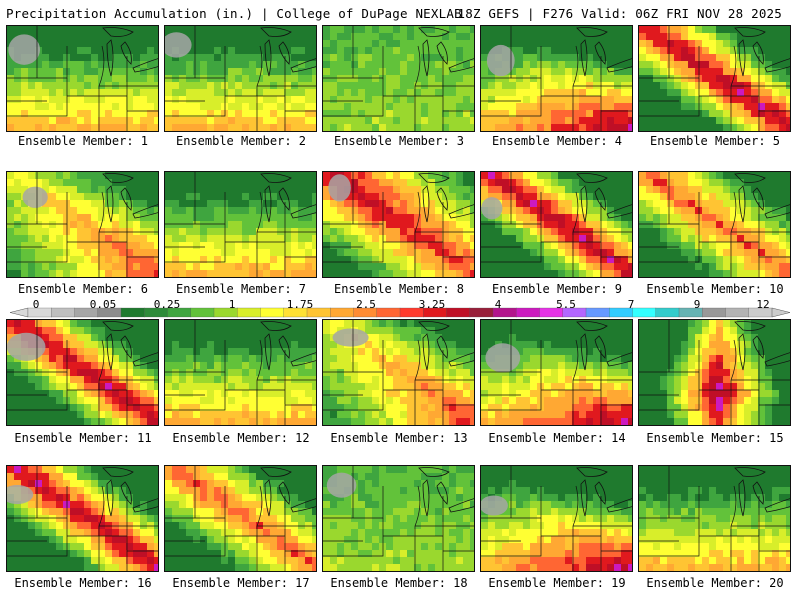  I want to click on ensemble-member-label: Ensemble Member: 14, so click(557, 438).